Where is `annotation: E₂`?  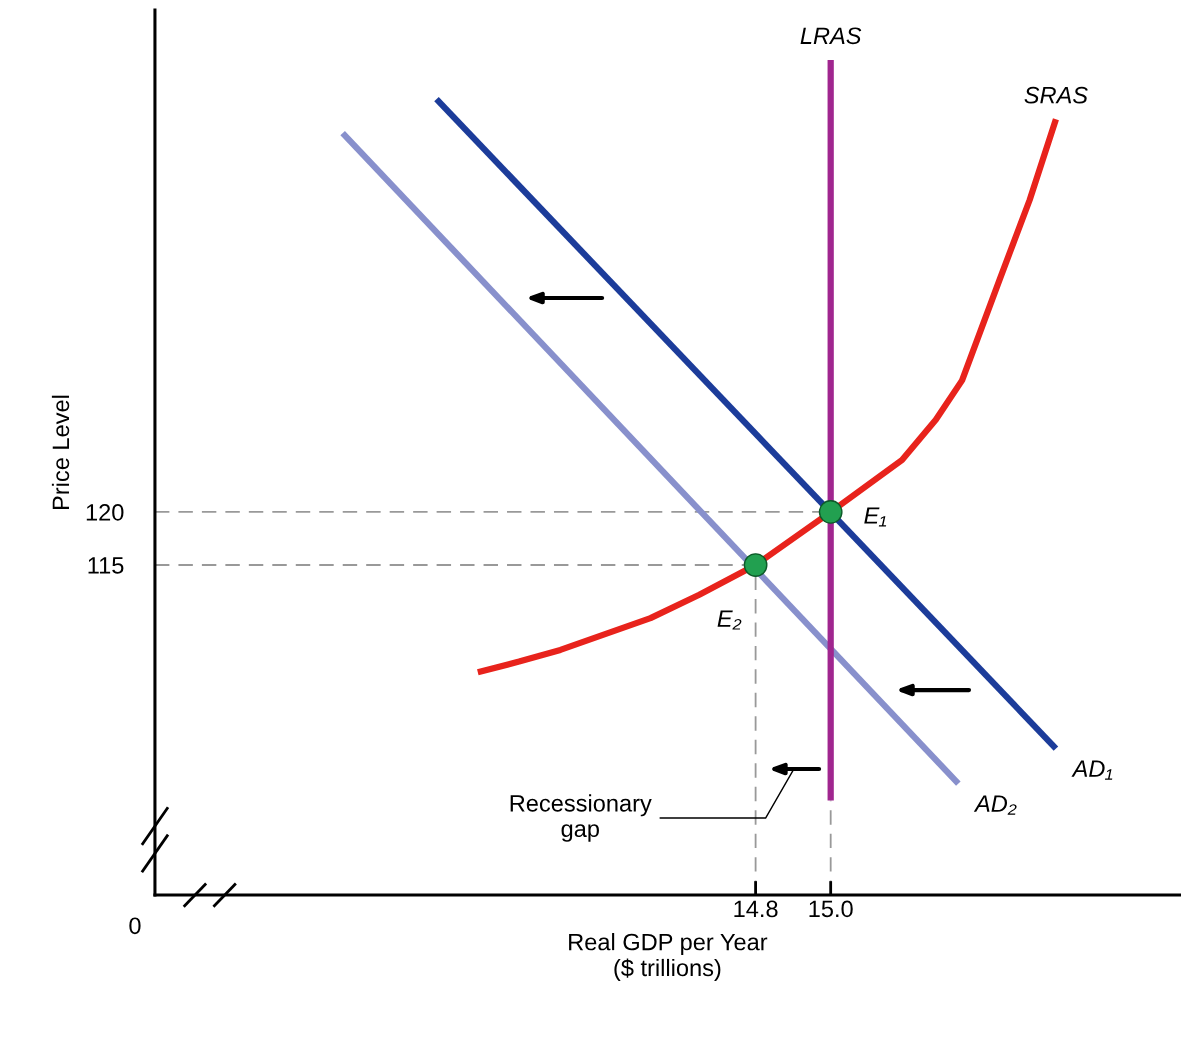
annotation: E₂ is located at coordinates (729, 620).